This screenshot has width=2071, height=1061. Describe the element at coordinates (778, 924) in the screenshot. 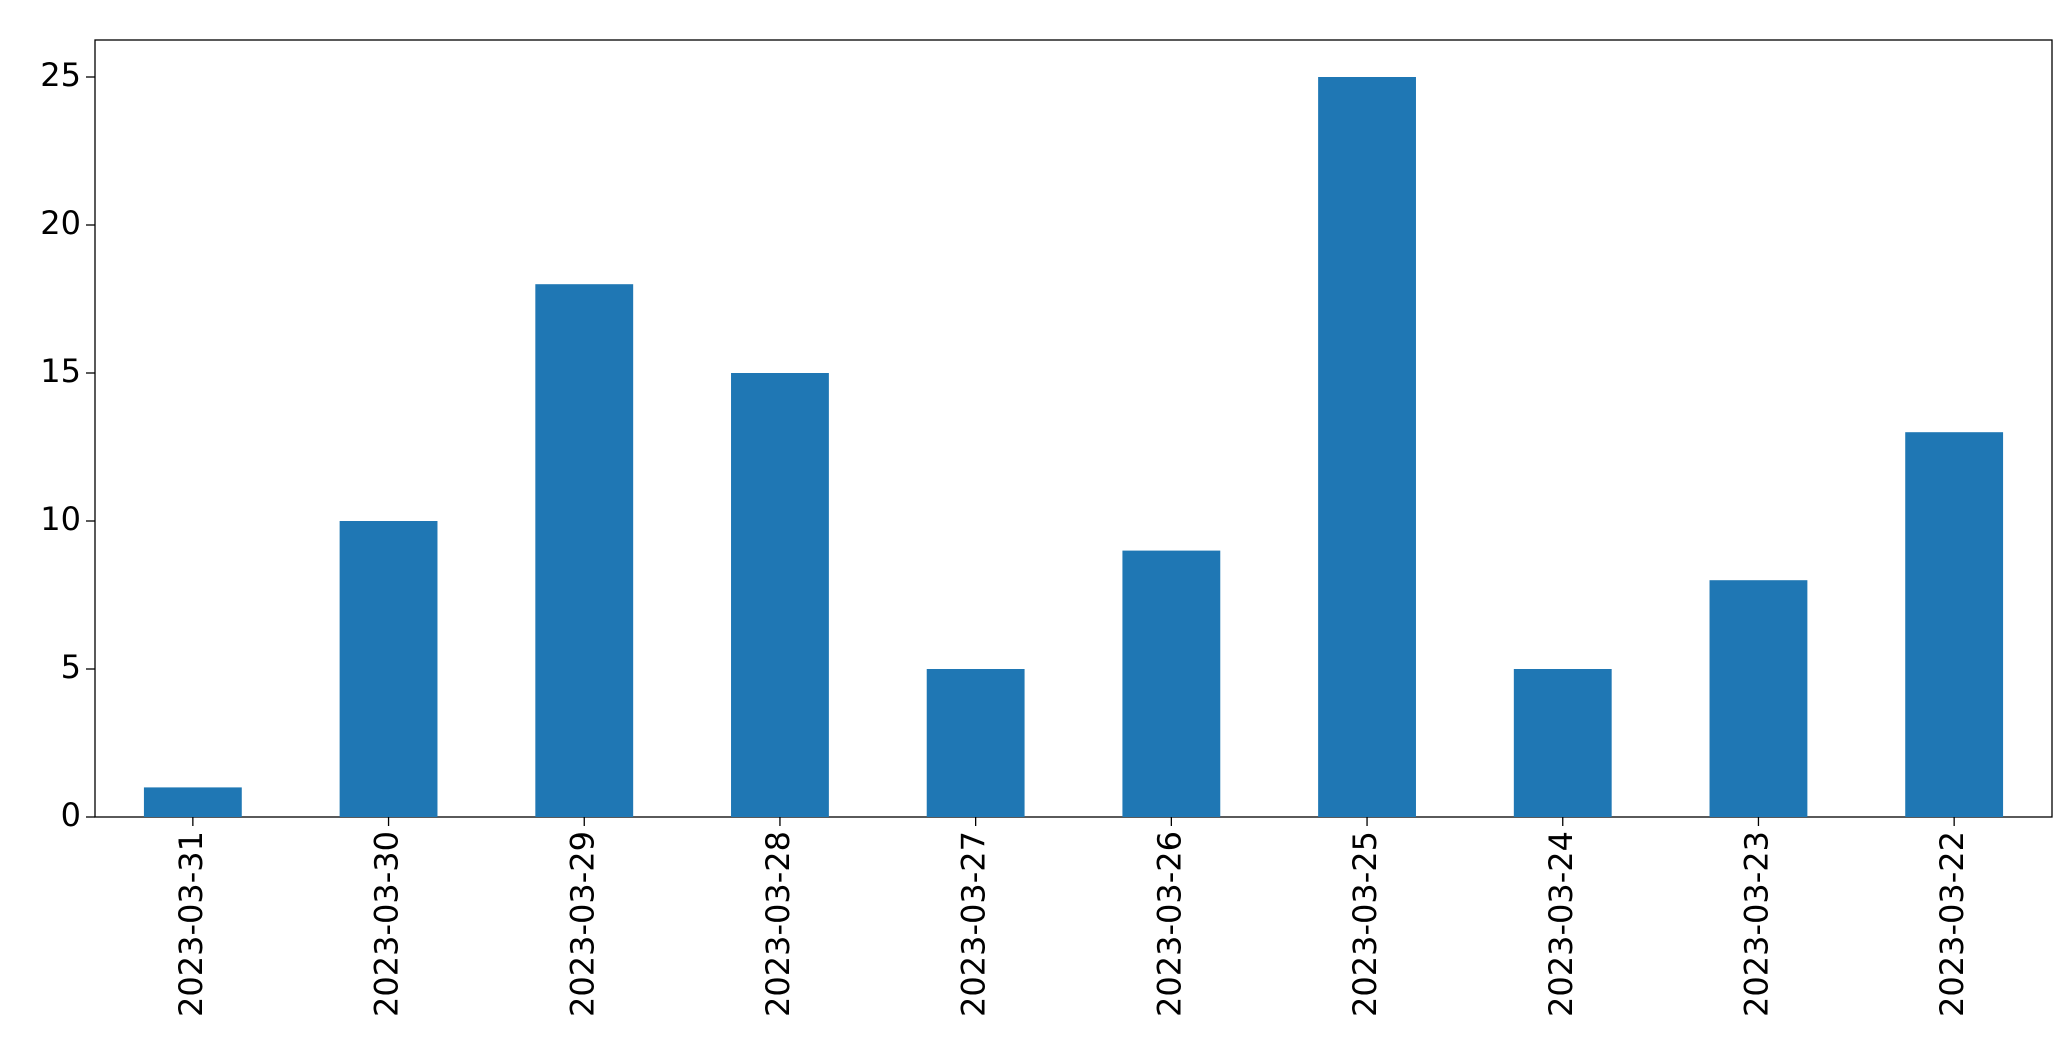

I see `x-tick-label: 2023-03-28` at that location.